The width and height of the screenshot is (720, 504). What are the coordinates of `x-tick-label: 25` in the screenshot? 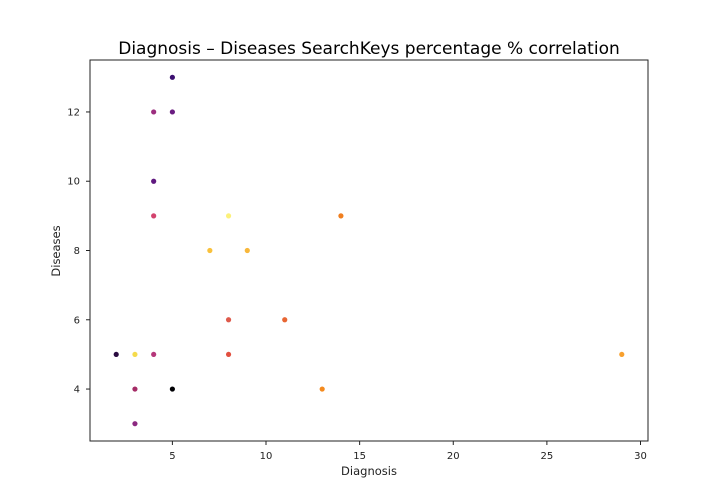 It's located at (547, 456).